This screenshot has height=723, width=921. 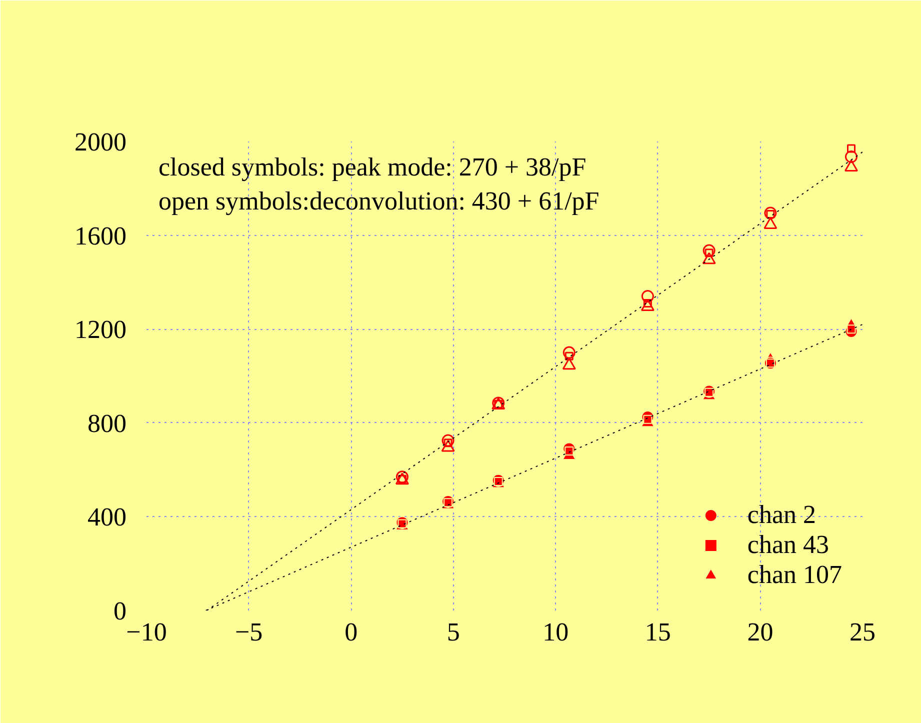 I want to click on x-tick-label: 0, so click(x=351, y=632).